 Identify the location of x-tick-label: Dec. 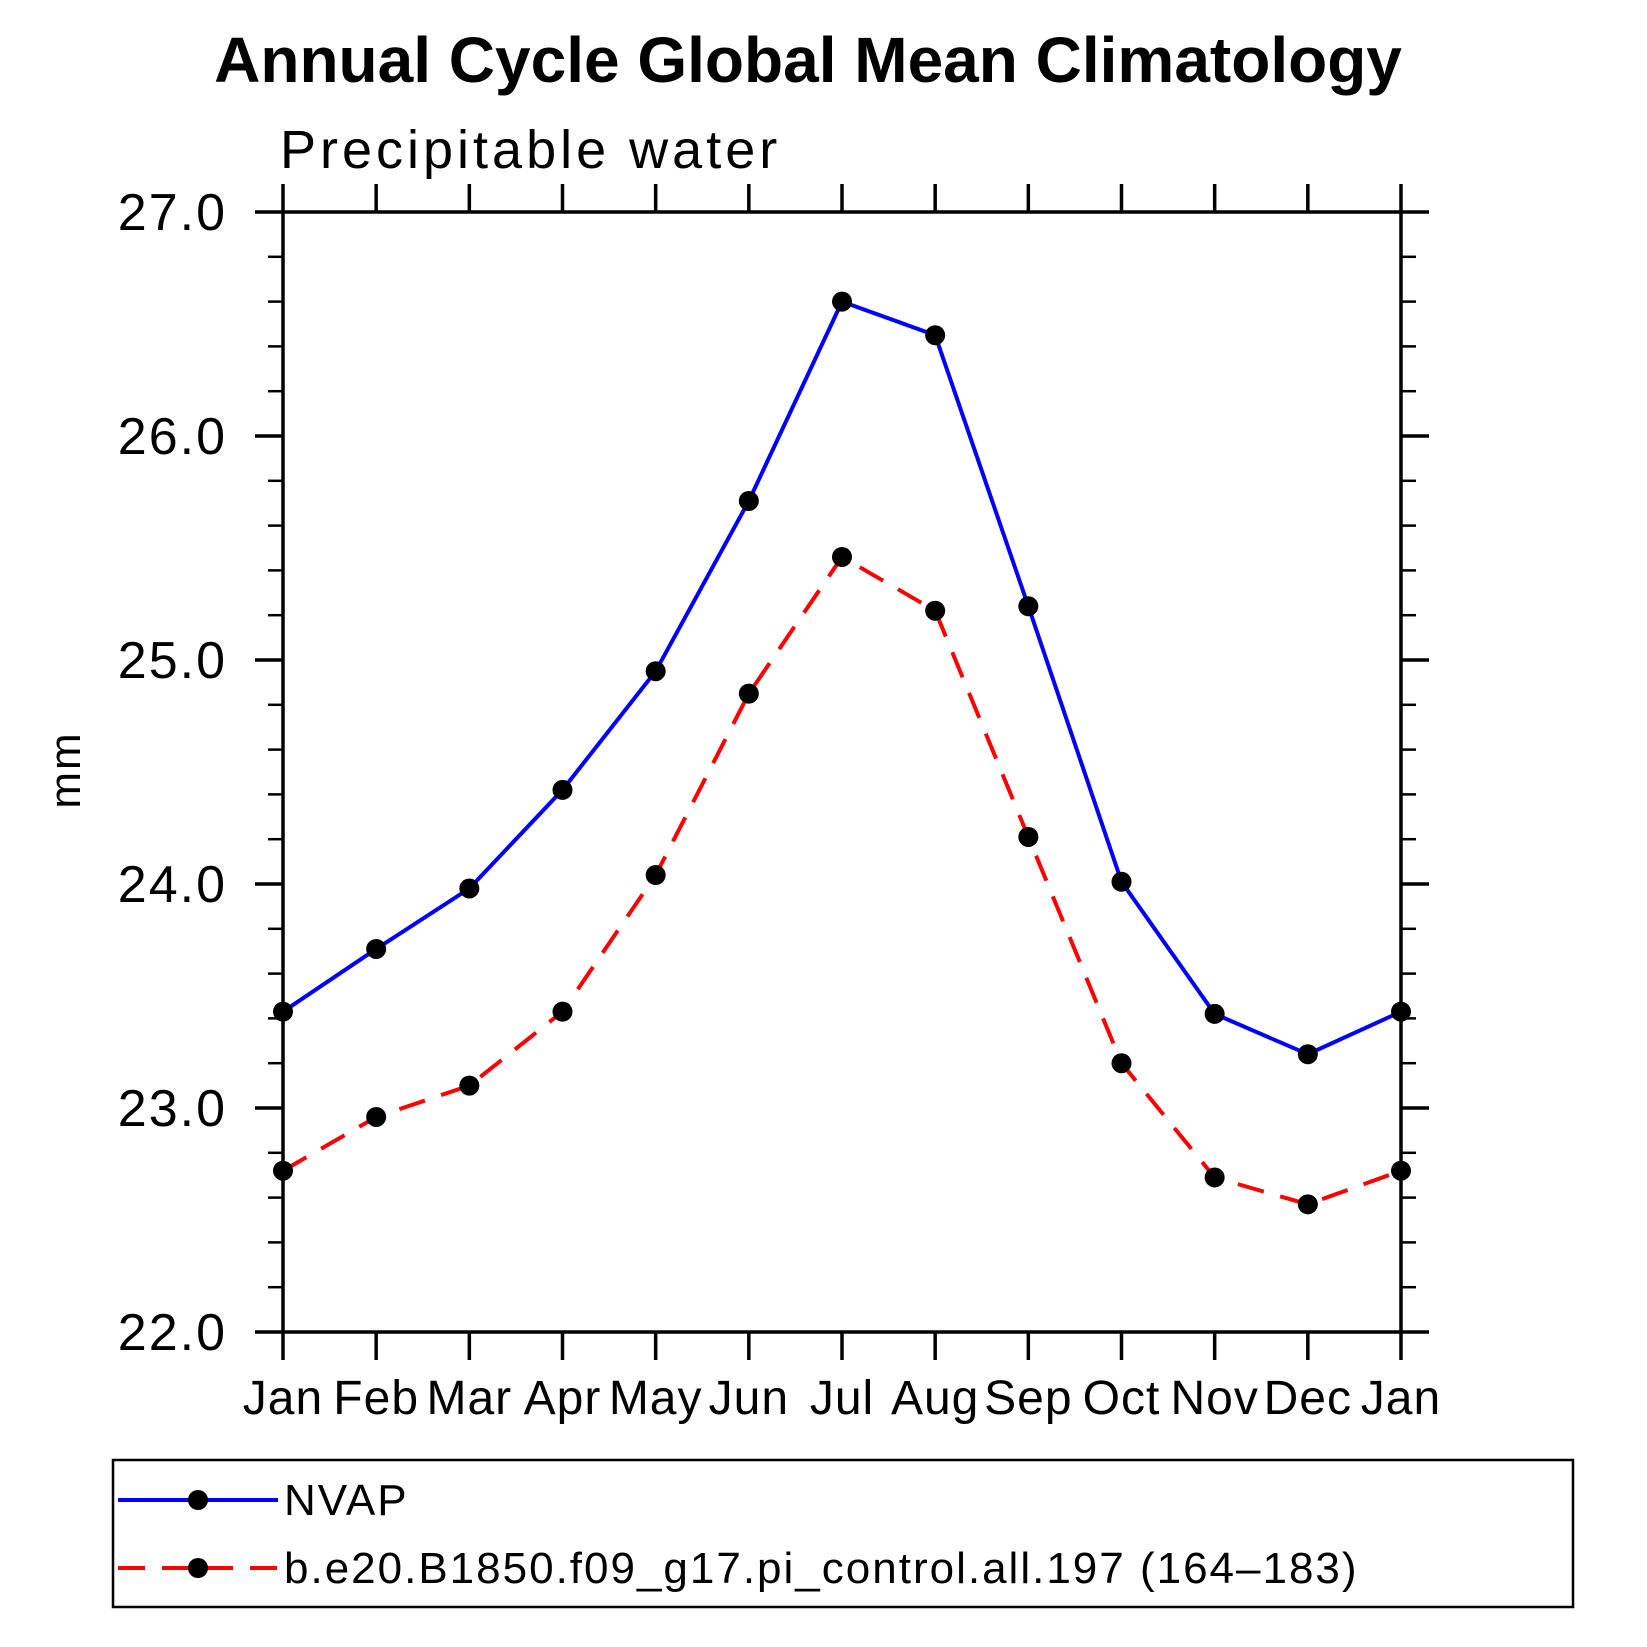
(1308, 1398).